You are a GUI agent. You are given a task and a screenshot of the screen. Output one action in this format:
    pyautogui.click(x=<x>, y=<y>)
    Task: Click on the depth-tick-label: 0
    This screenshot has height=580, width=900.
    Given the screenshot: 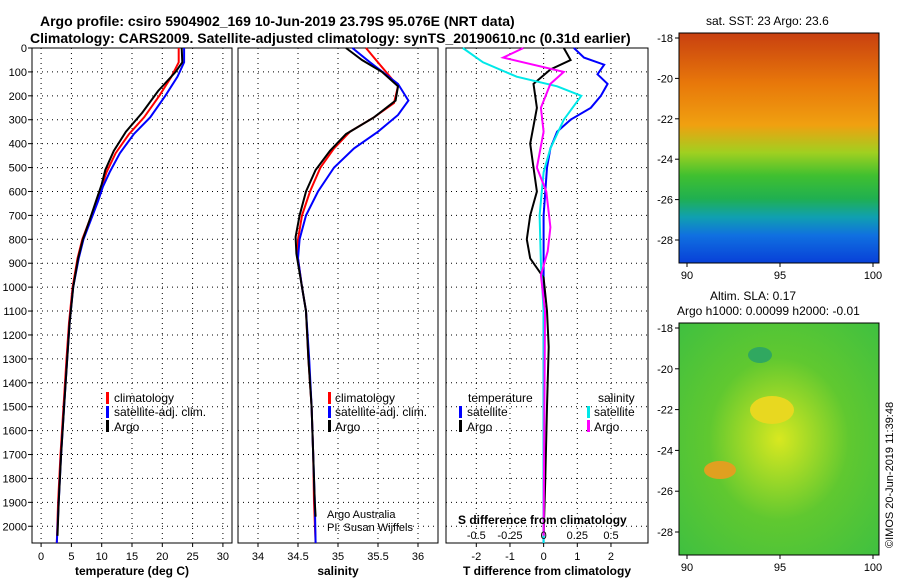 What is the action you would take?
    pyautogui.click(x=24, y=49)
    